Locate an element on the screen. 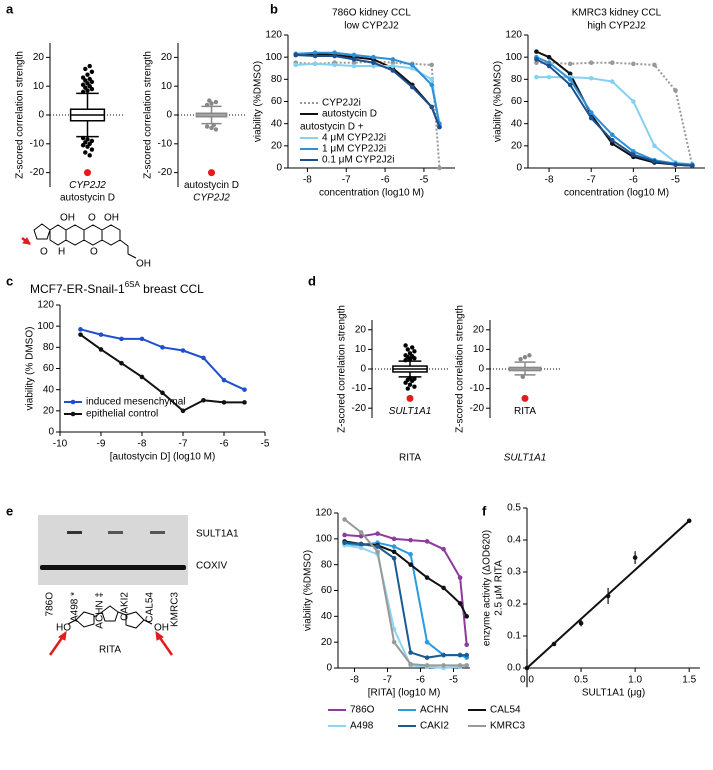 This screenshot has height=770, width=713. highlight-label: RITA is located at coordinates (525, 411).